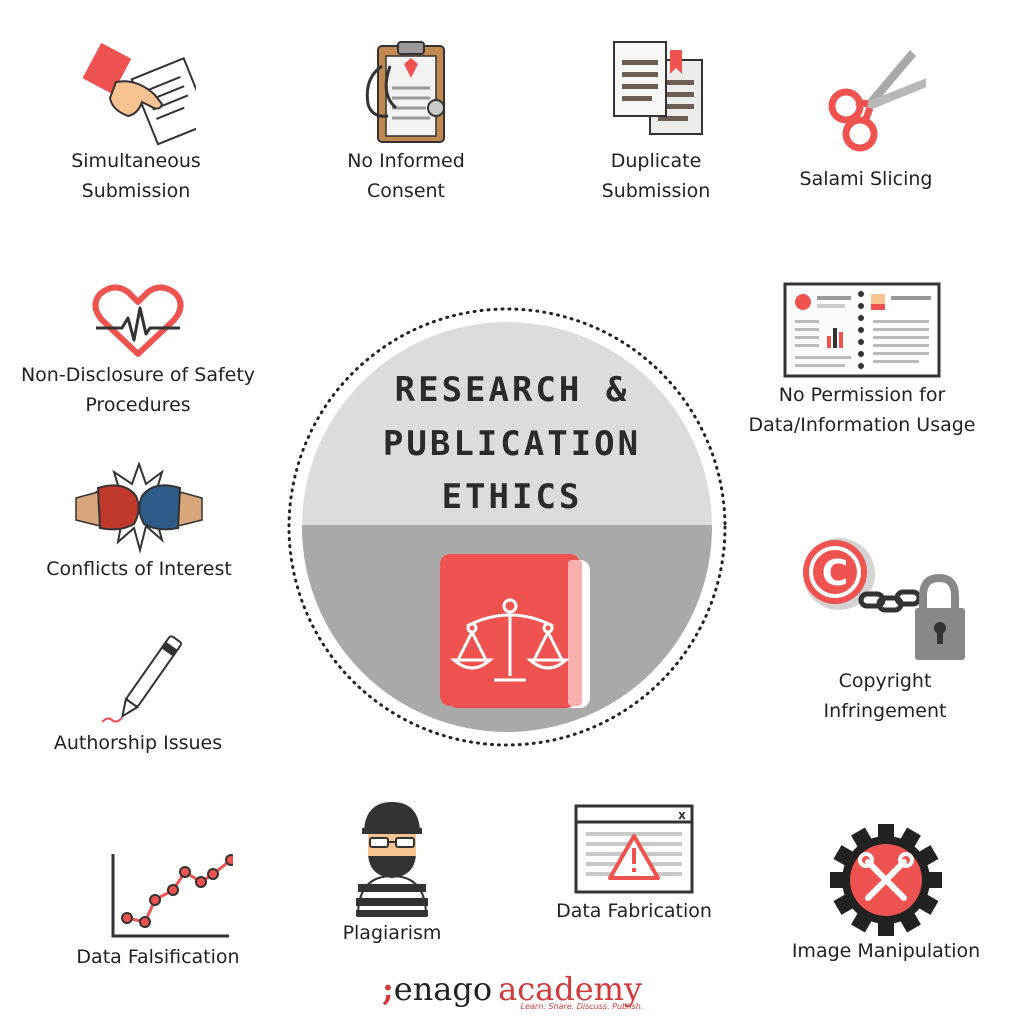 Image resolution: width=1024 pixels, height=1024 pixels. I want to click on heartbeat-icon, so click(138, 320).